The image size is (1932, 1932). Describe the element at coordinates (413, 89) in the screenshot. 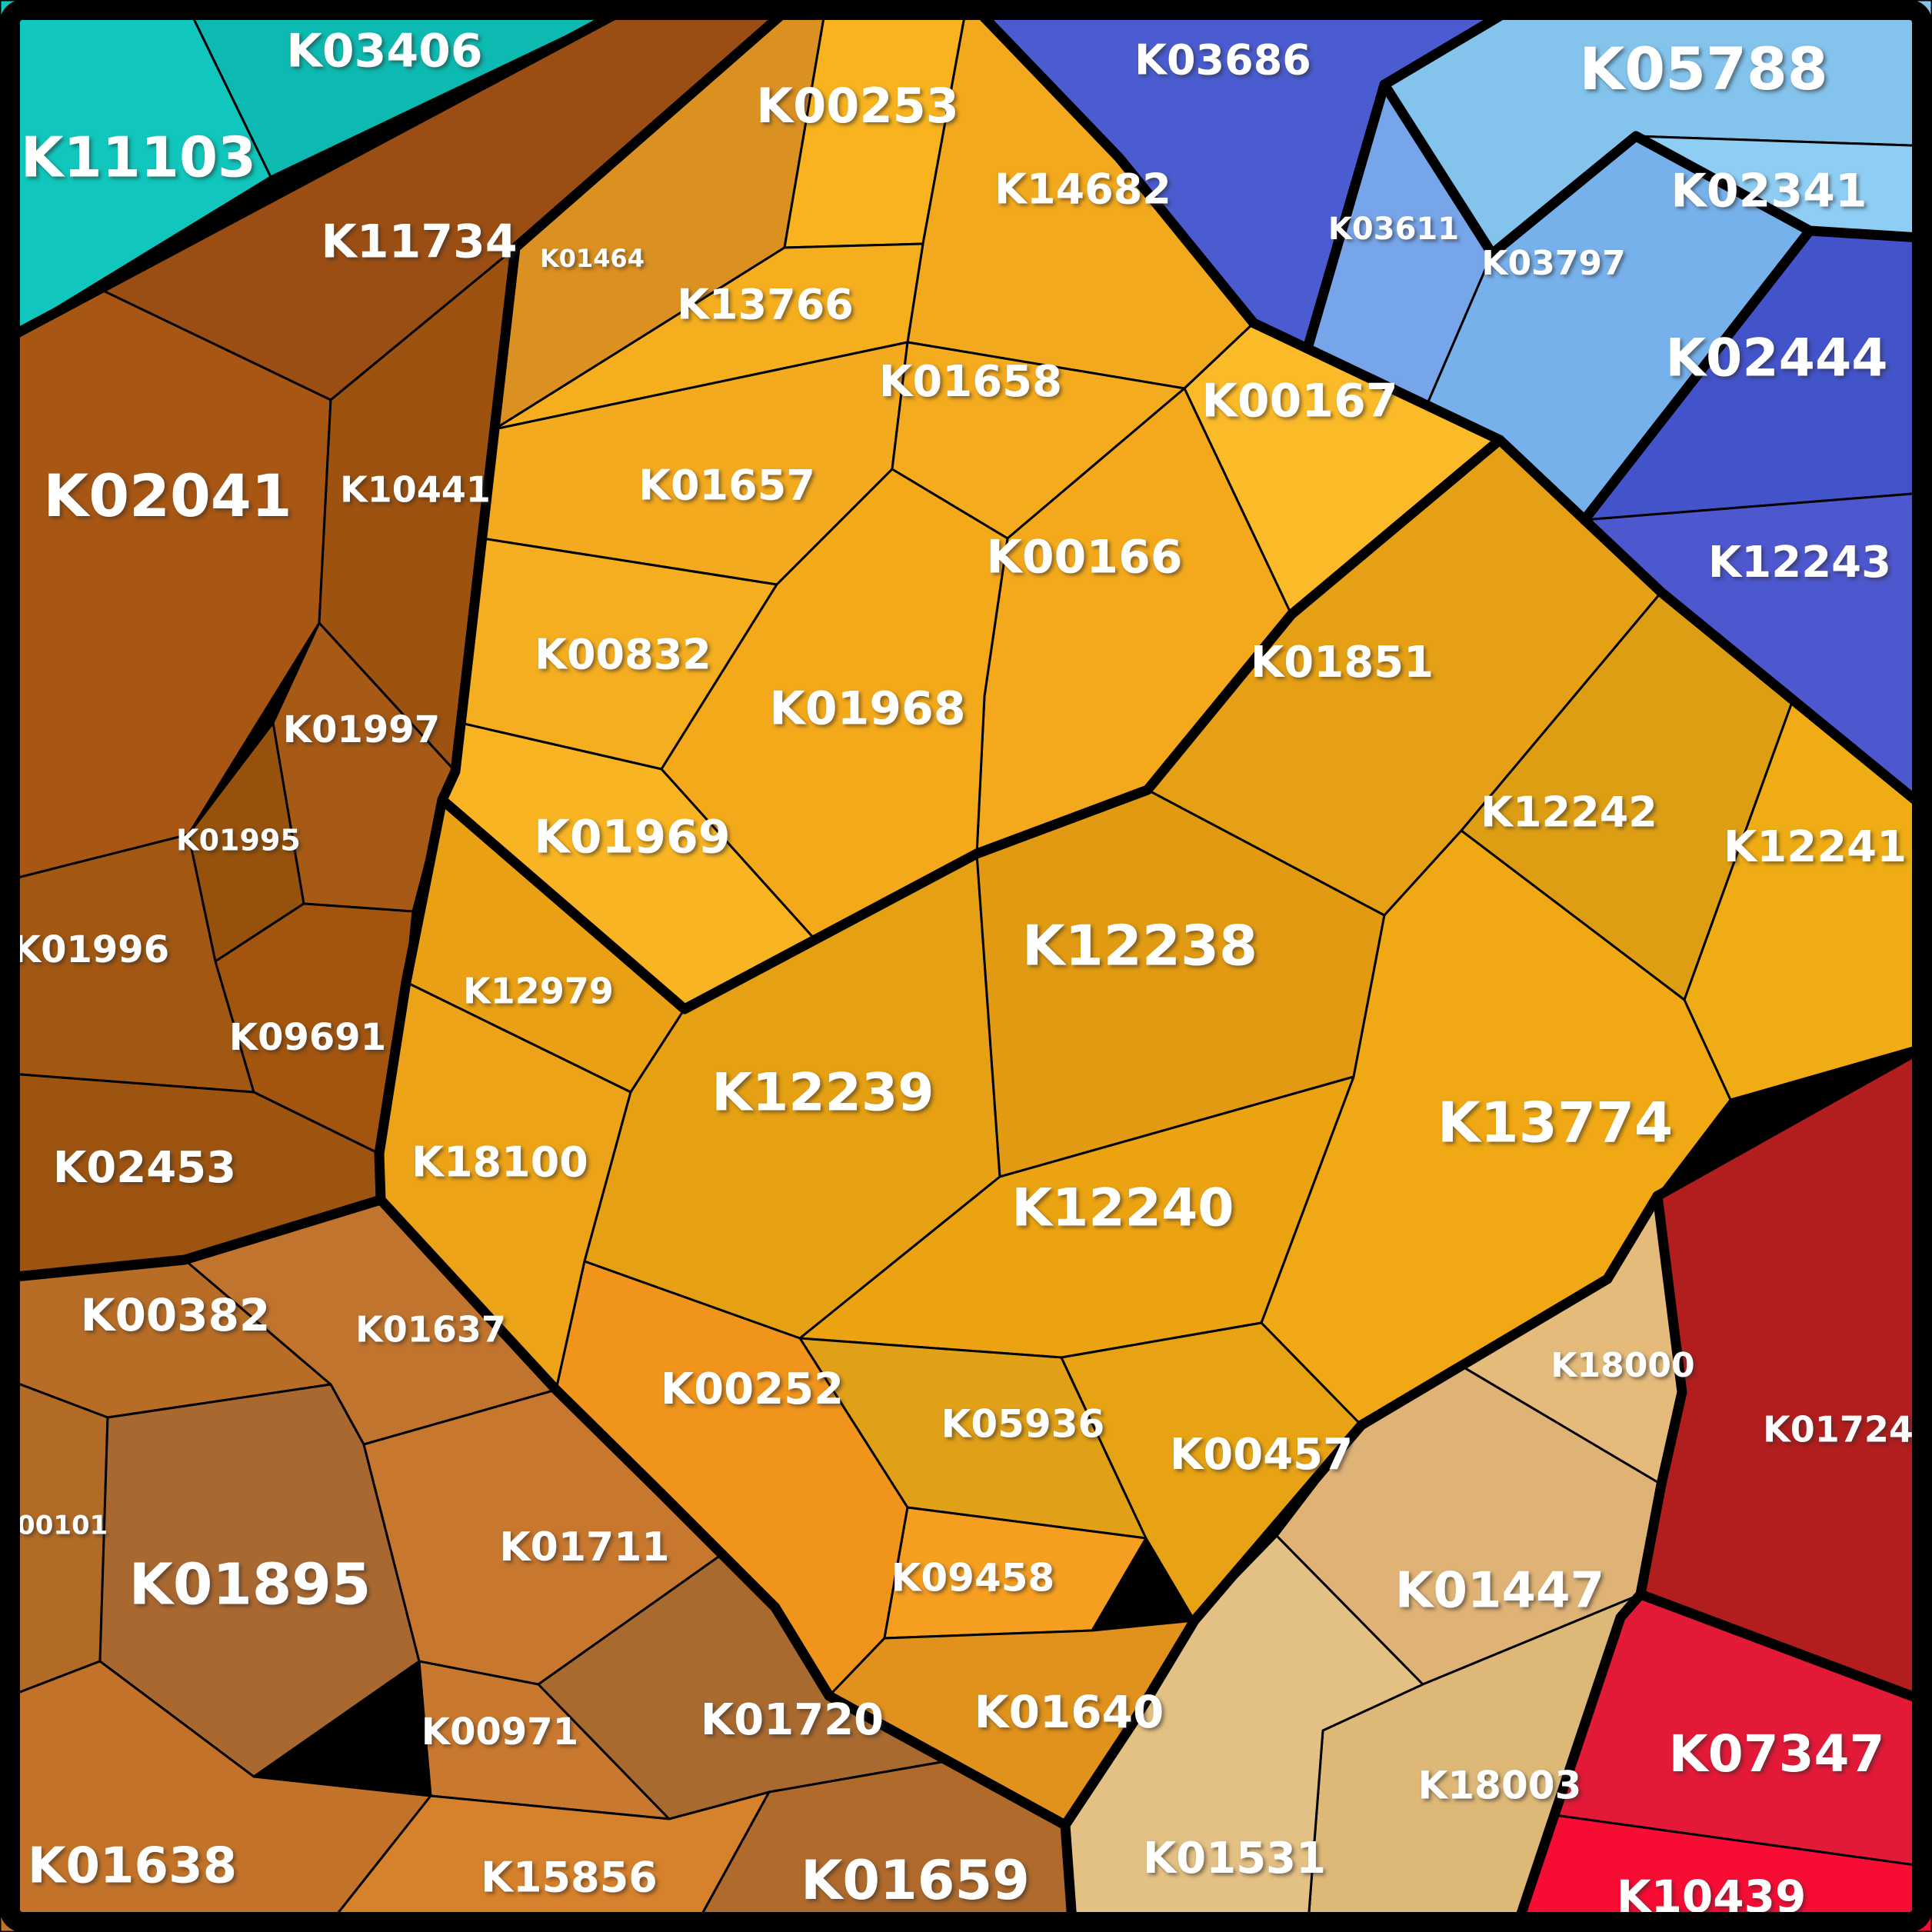

I see `cell-K03406` at that location.